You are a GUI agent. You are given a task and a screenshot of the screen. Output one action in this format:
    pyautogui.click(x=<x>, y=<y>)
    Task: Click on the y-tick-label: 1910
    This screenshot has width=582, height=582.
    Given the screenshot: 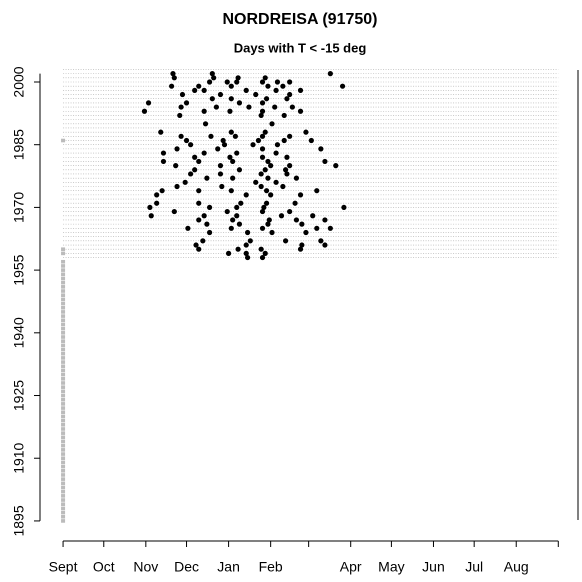 What is the action you would take?
    pyautogui.click(x=19, y=457)
    